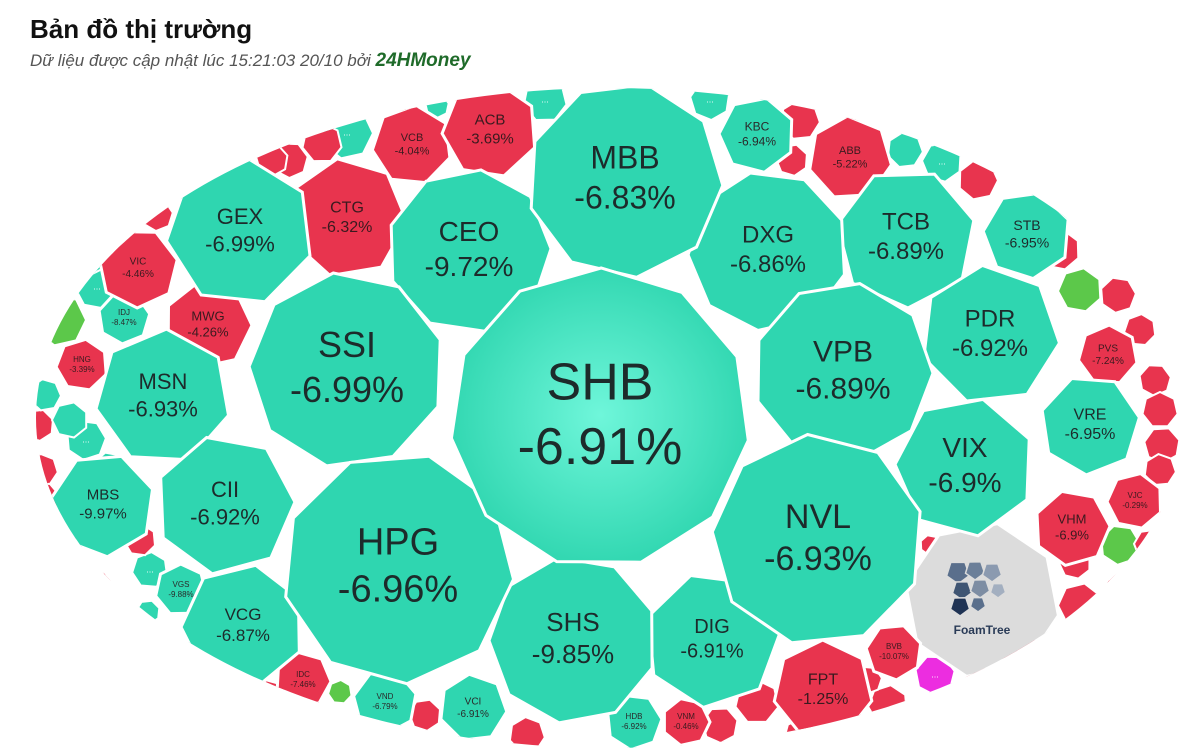 The image size is (1200, 748). What do you see at coordinates (138, 261) in the screenshot?
I see `cell-ticker-label: VIC` at bounding box center [138, 261].